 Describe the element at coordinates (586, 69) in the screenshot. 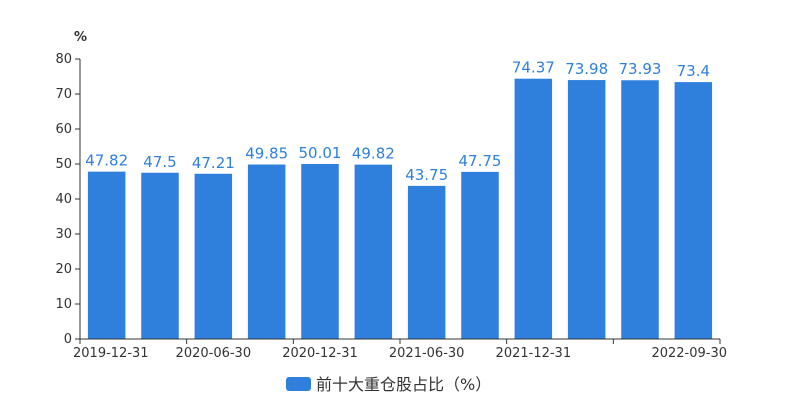

I see `data-label: 73.98` at that location.